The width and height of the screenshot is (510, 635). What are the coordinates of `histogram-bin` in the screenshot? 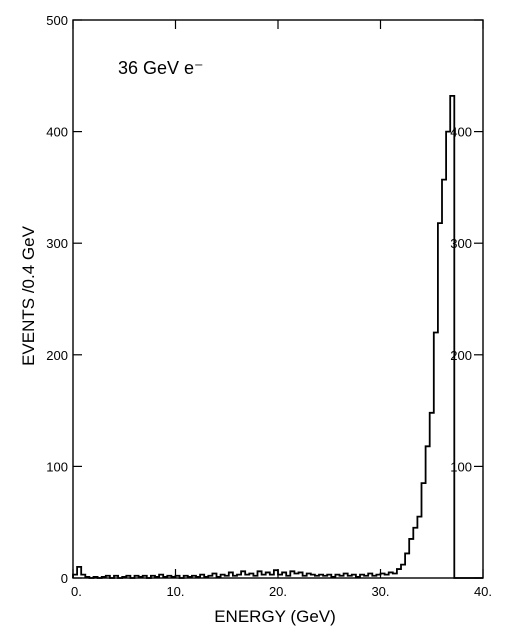 It's located at (444, 379).